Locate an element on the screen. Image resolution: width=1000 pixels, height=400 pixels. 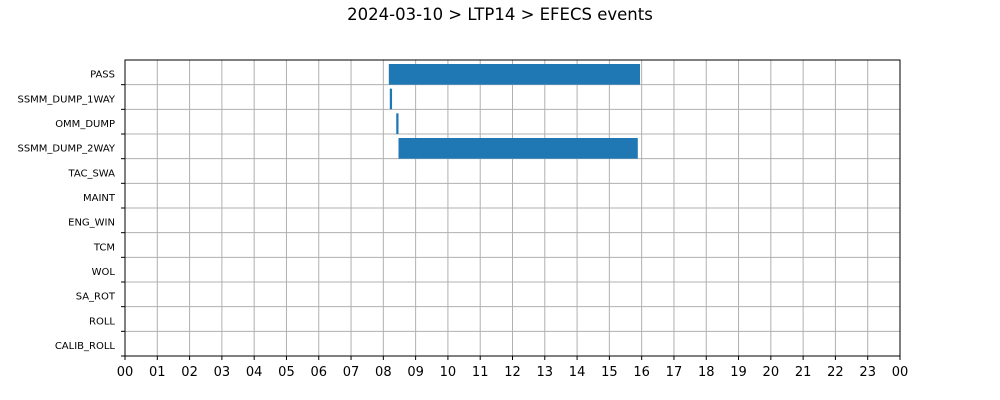
y-tick-label: SSMM_DUMP_2WAY is located at coordinates (66, 149).